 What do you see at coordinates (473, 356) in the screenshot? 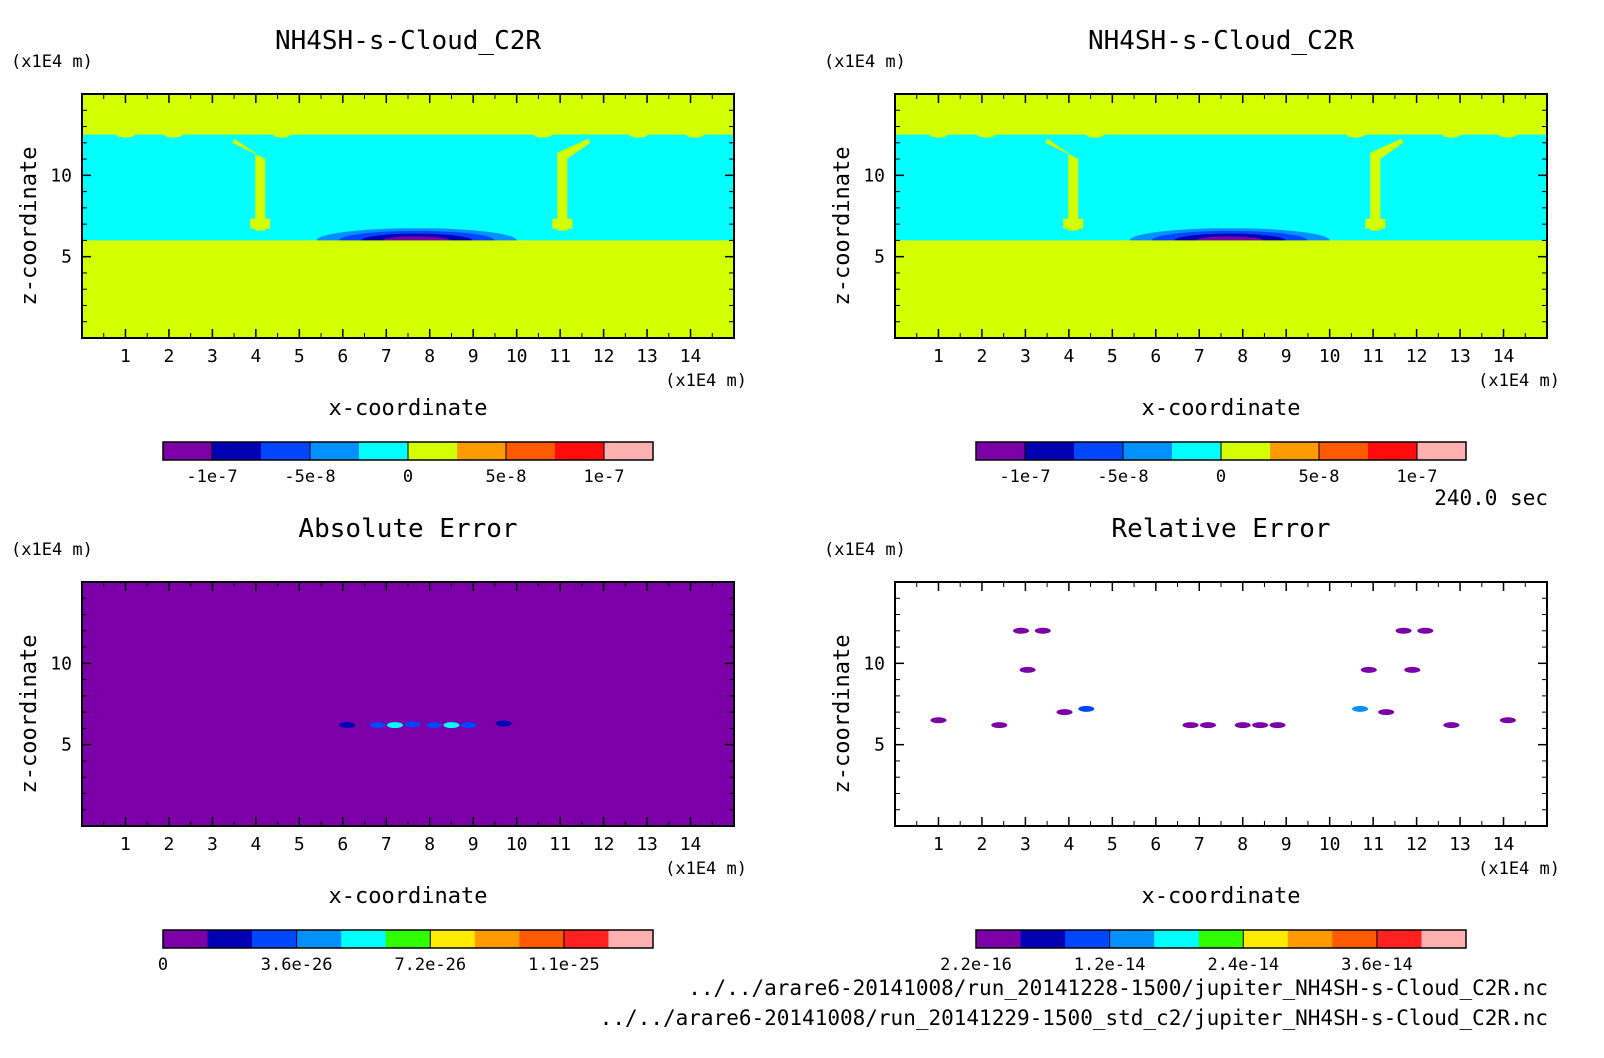
I see `x-tick-label: 9` at bounding box center [473, 356].